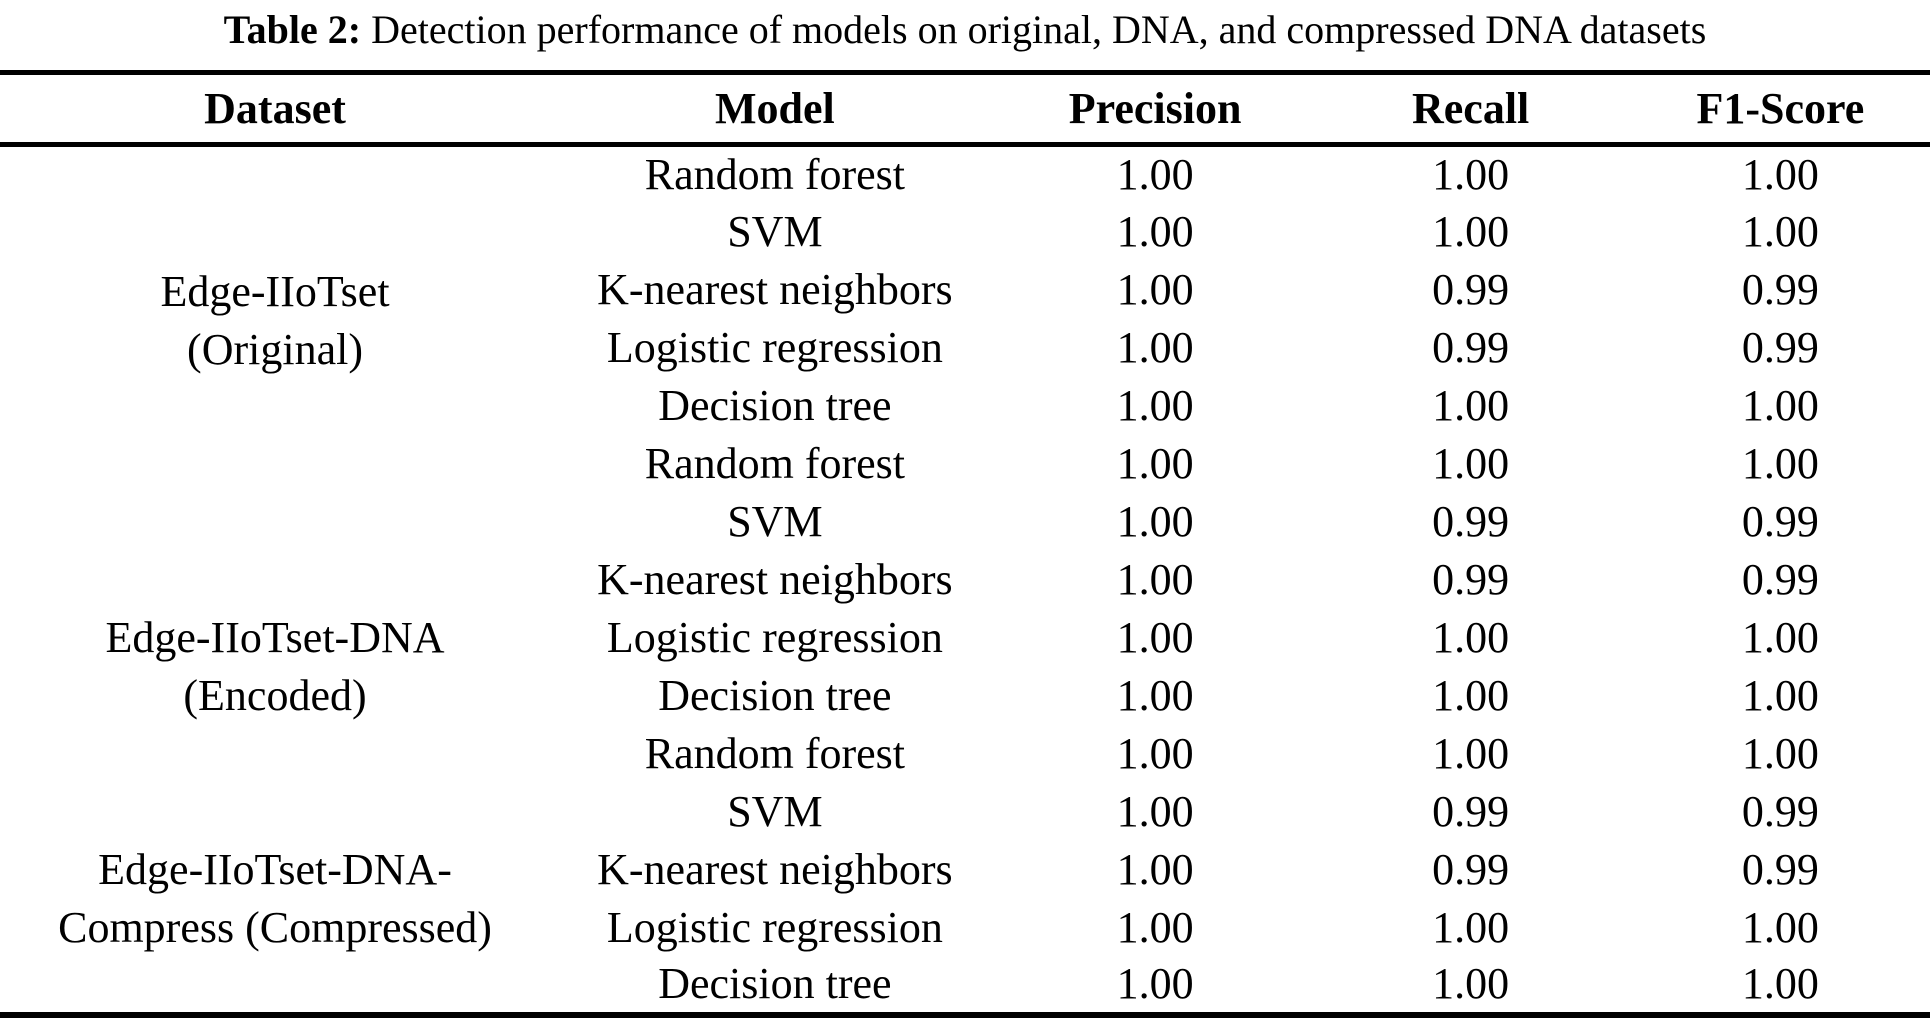 This screenshot has width=1930, height=1036. I want to click on dataset-line: Edge-IIoTset-DNA-, so click(275, 869).